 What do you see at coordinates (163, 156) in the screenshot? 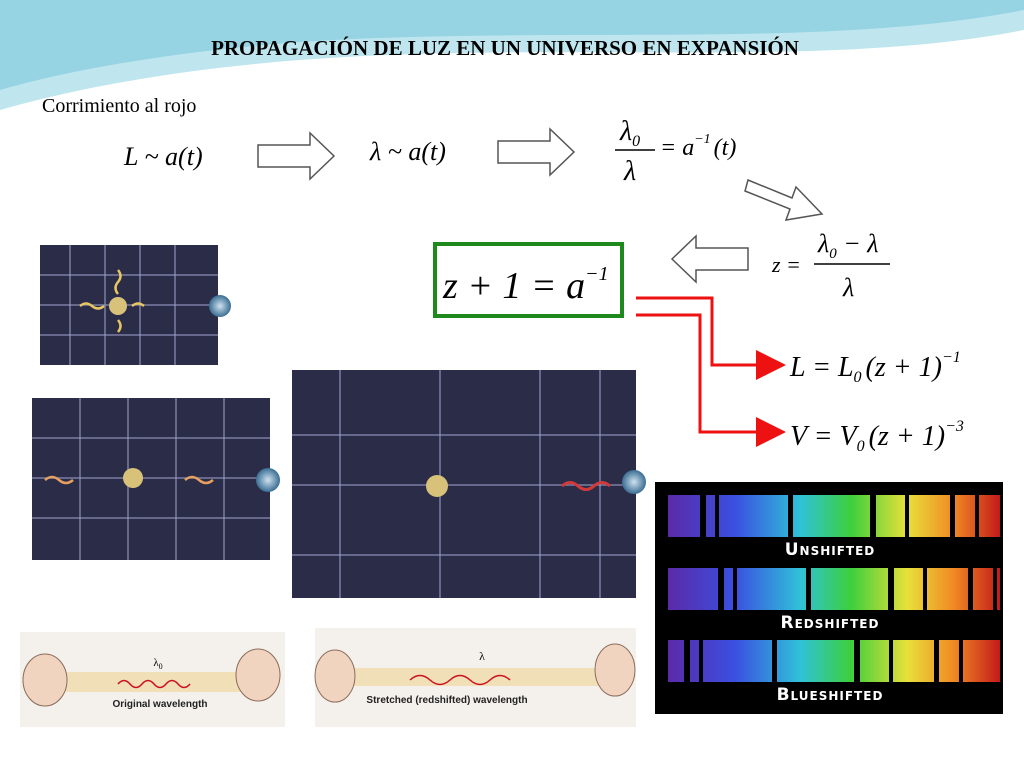
I see `equation: L ~ a(t)` at bounding box center [163, 156].